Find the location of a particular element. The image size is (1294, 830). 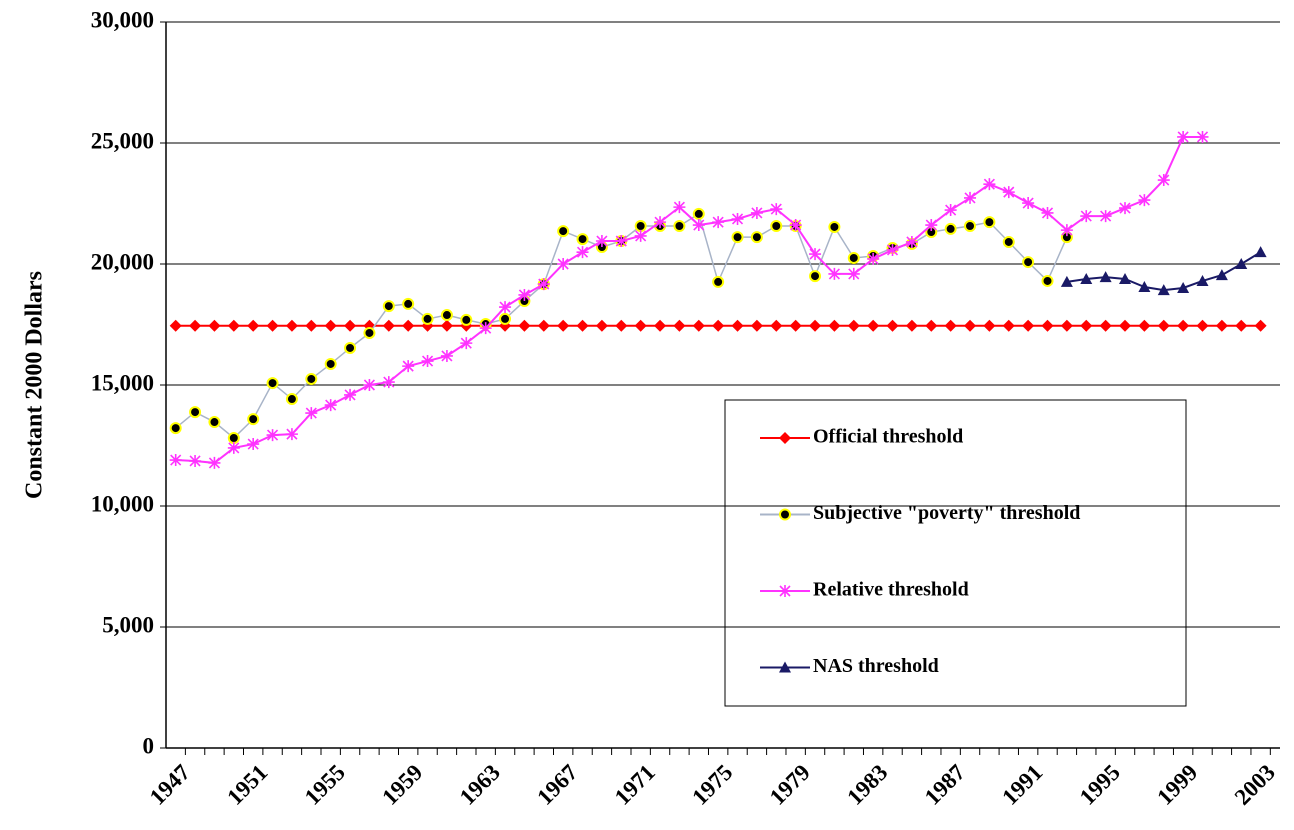

x-tick-label: 2003 is located at coordinates (1255, 785).